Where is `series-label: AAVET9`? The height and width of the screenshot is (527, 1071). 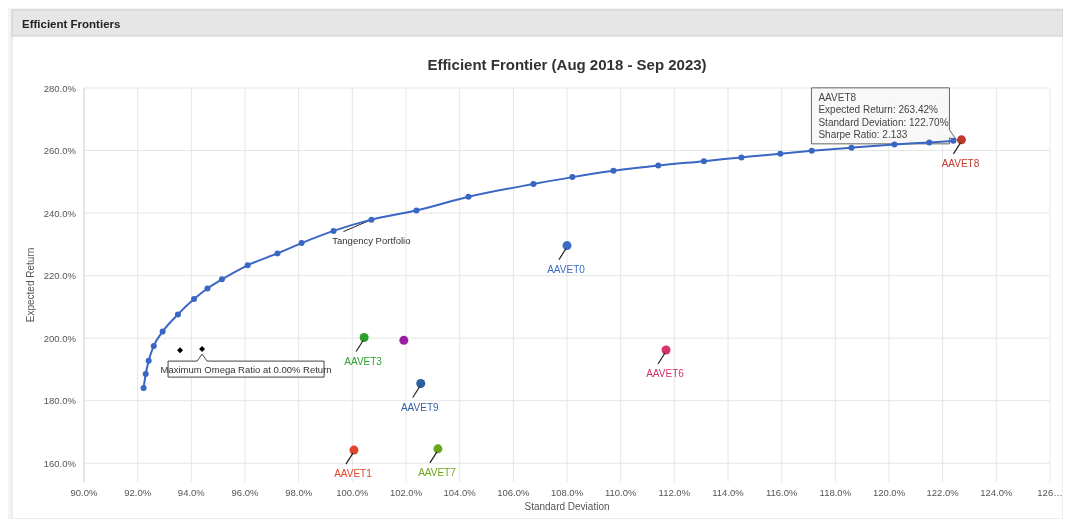
series-label: AAVET9 is located at coordinates (419, 407).